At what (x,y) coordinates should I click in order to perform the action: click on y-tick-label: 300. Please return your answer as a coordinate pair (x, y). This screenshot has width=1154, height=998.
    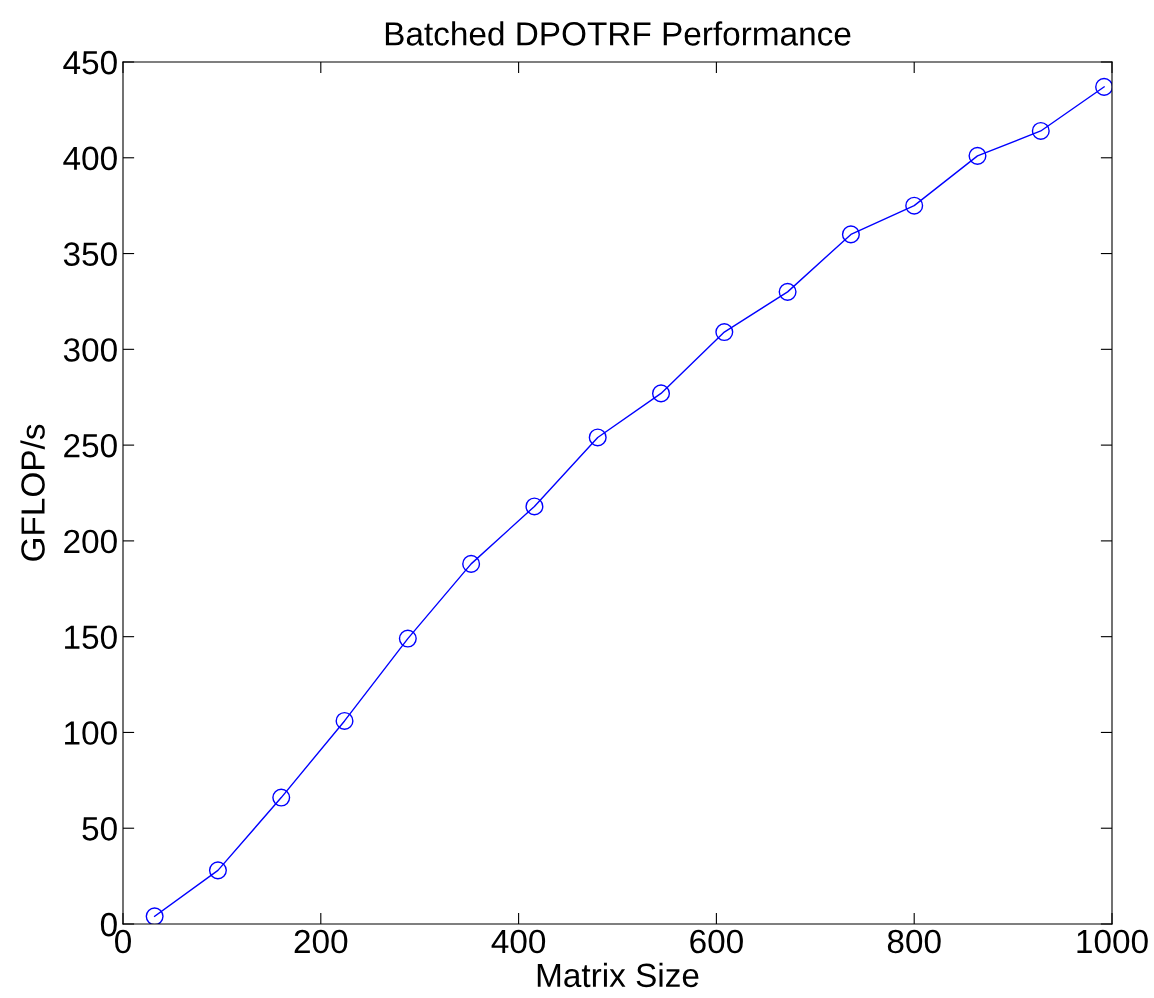
    Looking at the image, I should click on (90, 350).